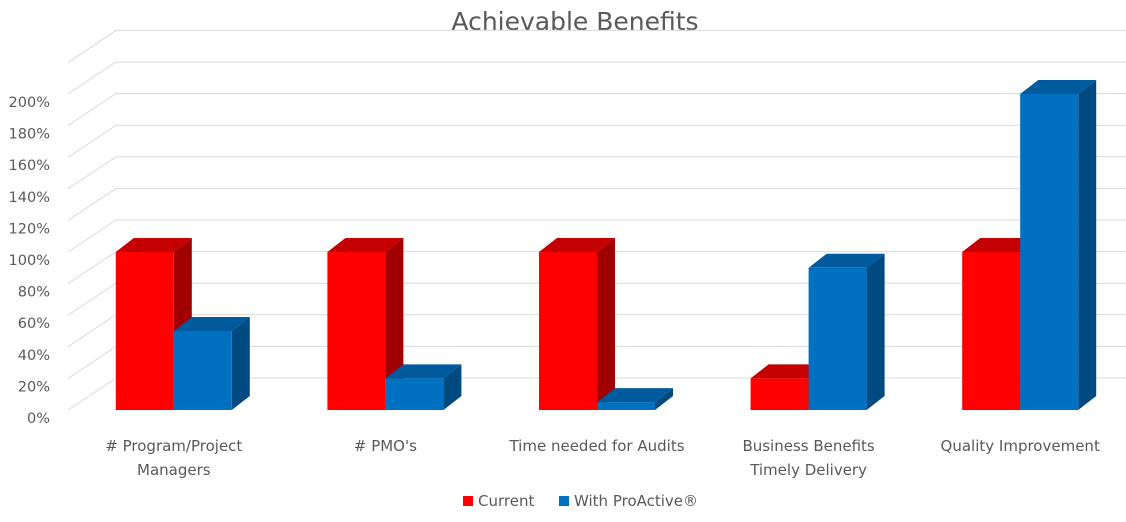 This screenshot has width=1126, height=522. Describe the element at coordinates (808, 458) in the screenshot. I see `x-tick-label: Business Benefits Timely Delivery` at that location.